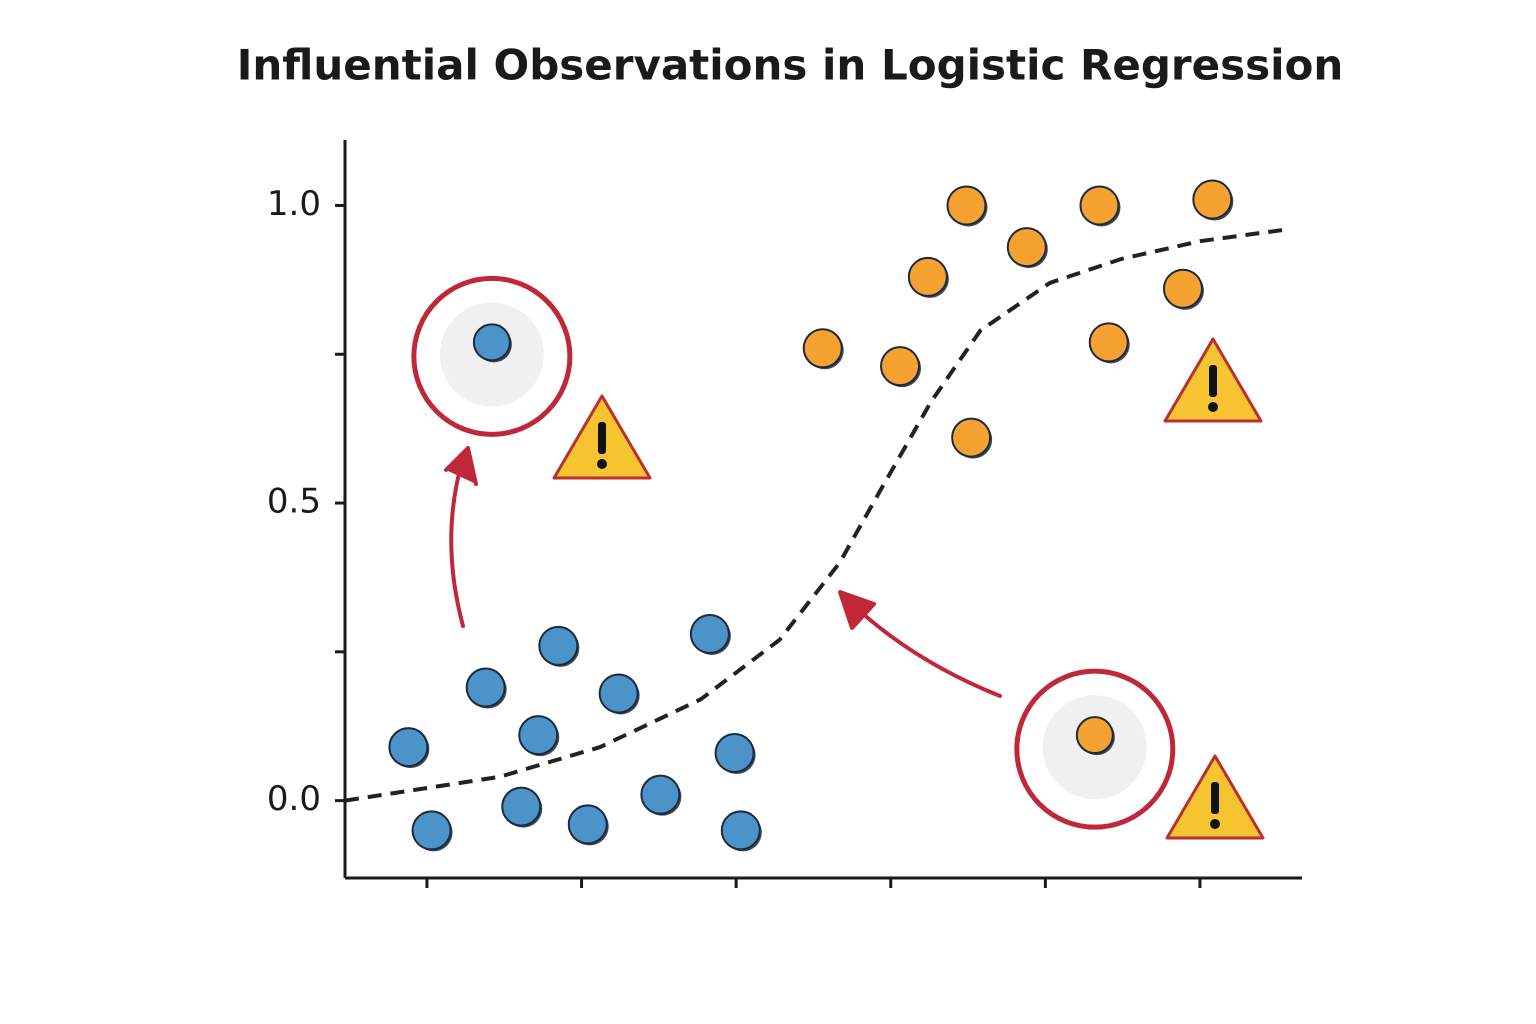  Describe the element at coordinates (723, 572) in the screenshot. I see `annotations` at that location.